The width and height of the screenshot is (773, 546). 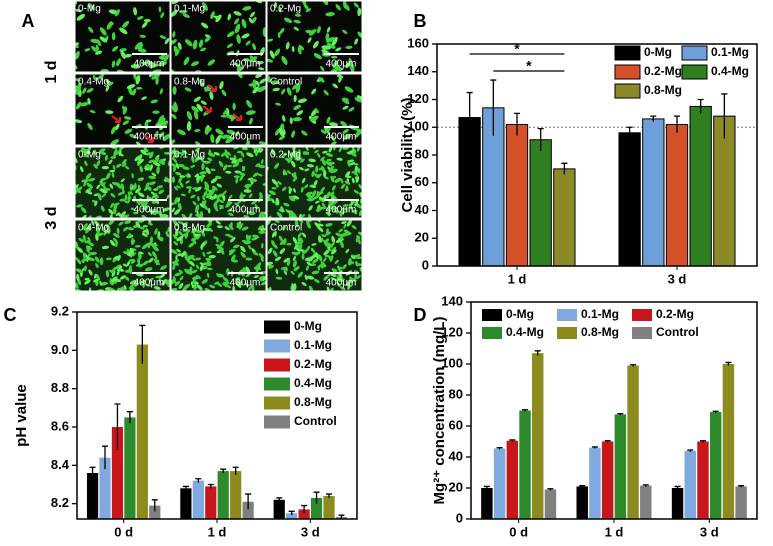 I want to click on tile-label: 0.4-Mg, so click(x=93, y=228).